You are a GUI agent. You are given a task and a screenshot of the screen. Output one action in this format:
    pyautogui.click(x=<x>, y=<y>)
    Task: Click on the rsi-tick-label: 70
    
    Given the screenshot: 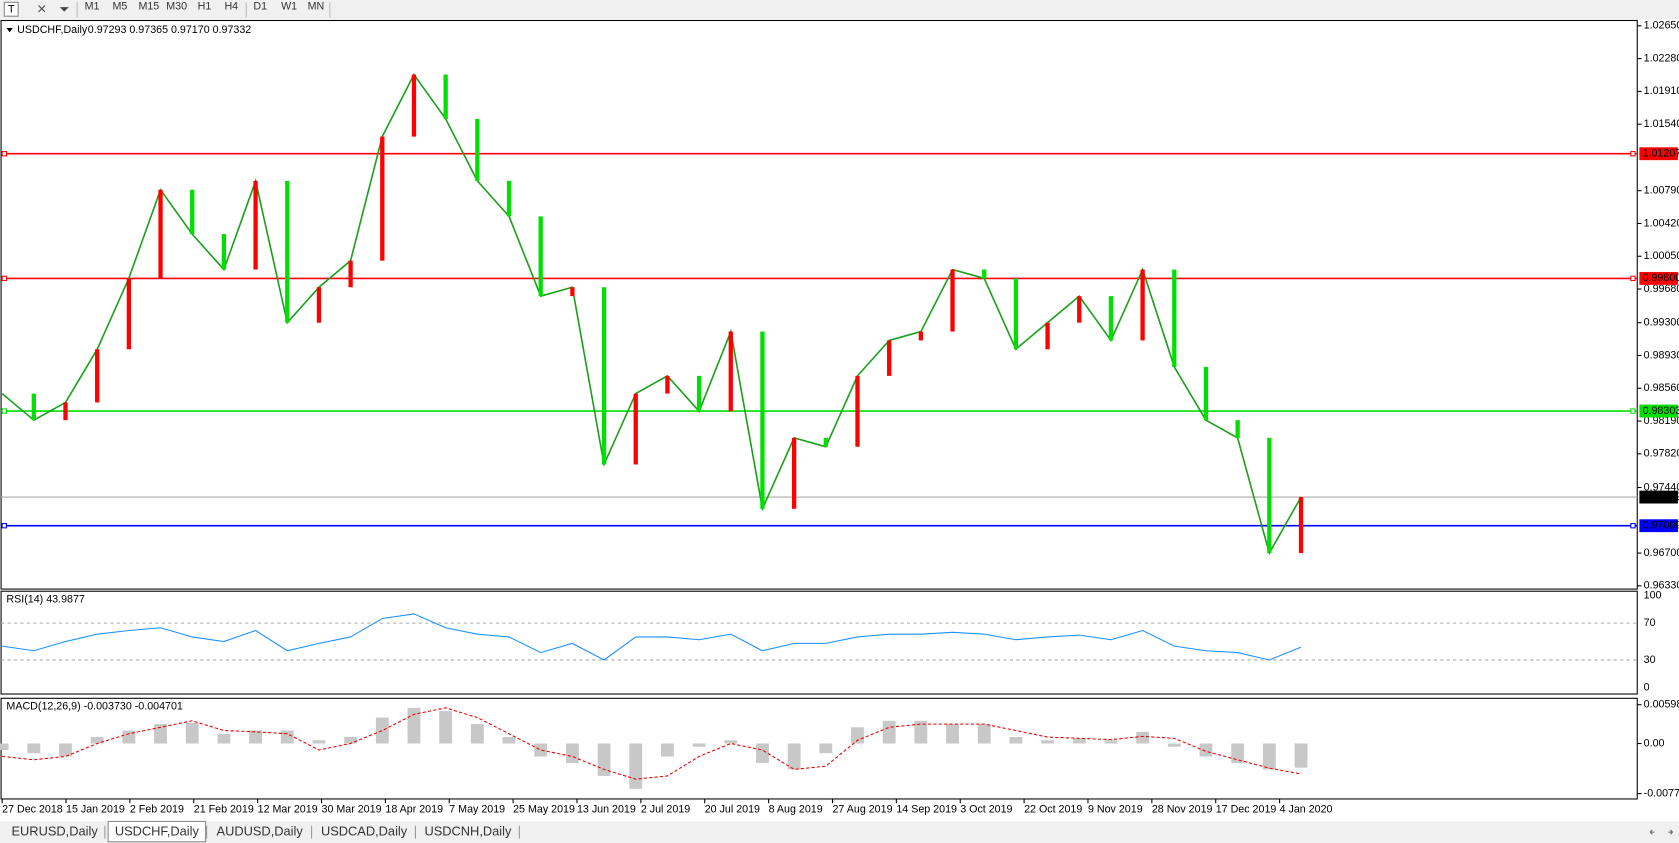 What is the action you would take?
    pyautogui.click(x=1650, y=623)
    